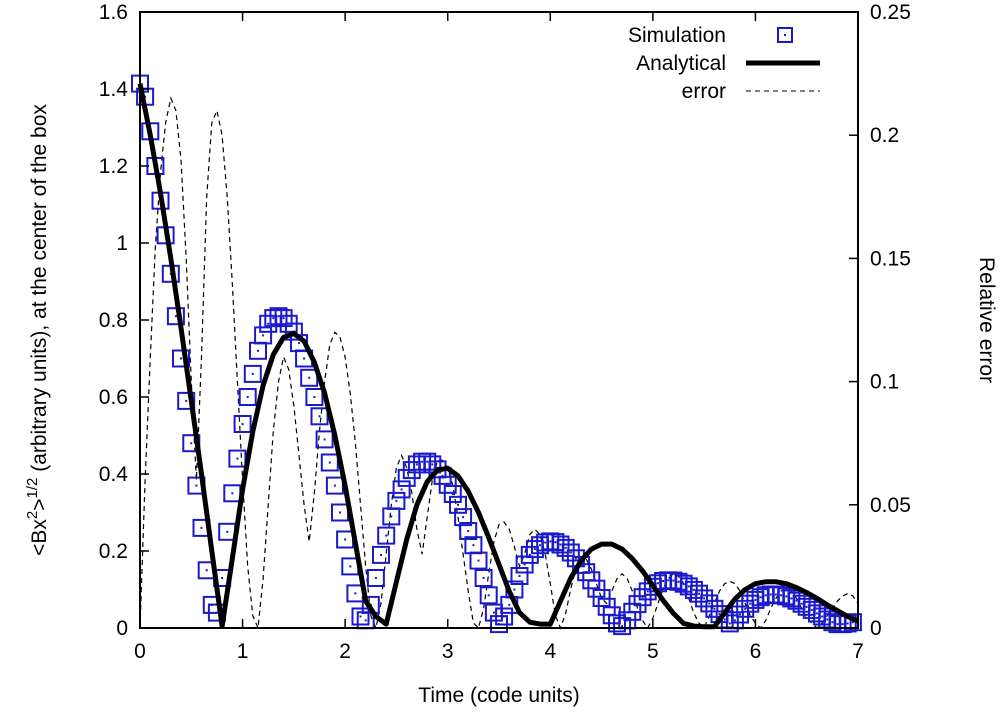 The width and height of the screenshot is (1001, 719). What do you see at coordinates (448, 651) in the screenshot?
I see `x-tick-label: 3` at bounding box center [448, 651].